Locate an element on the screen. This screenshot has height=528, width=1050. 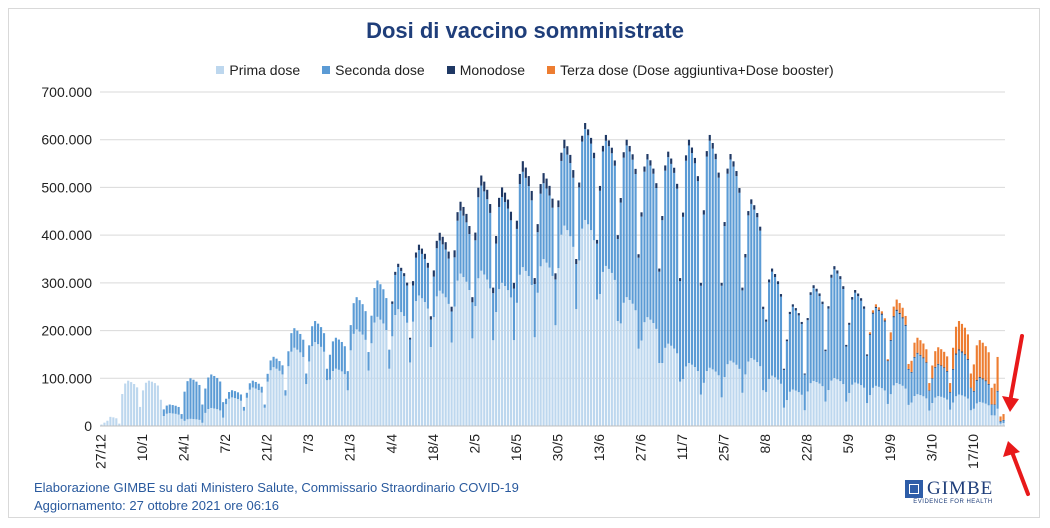
x-tick-label: 27/6 is located at coordinates (641, 447).